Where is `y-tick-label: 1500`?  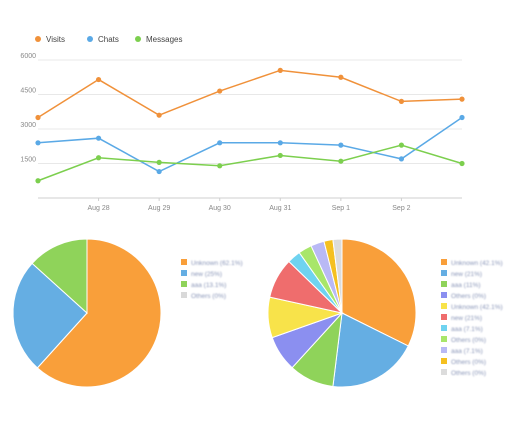
y-tick-label: 1500 is located at coordinates (28, 160).